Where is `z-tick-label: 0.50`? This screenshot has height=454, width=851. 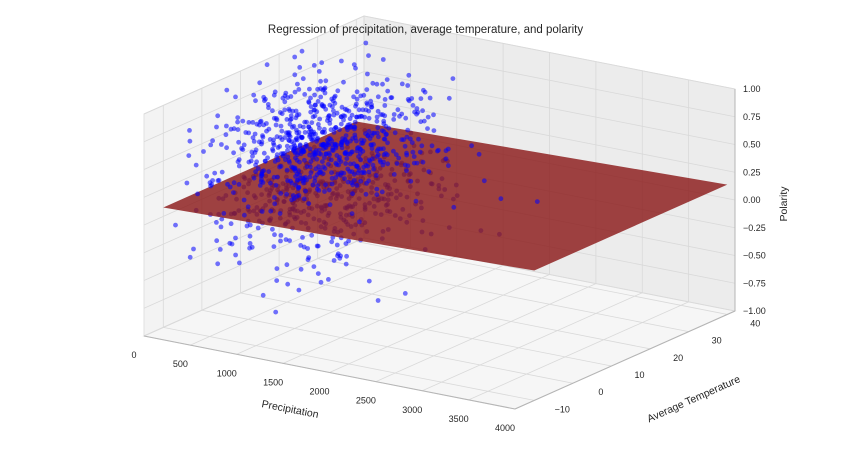 z-tick-label: 0.50 is located at coordinates (752, 145).